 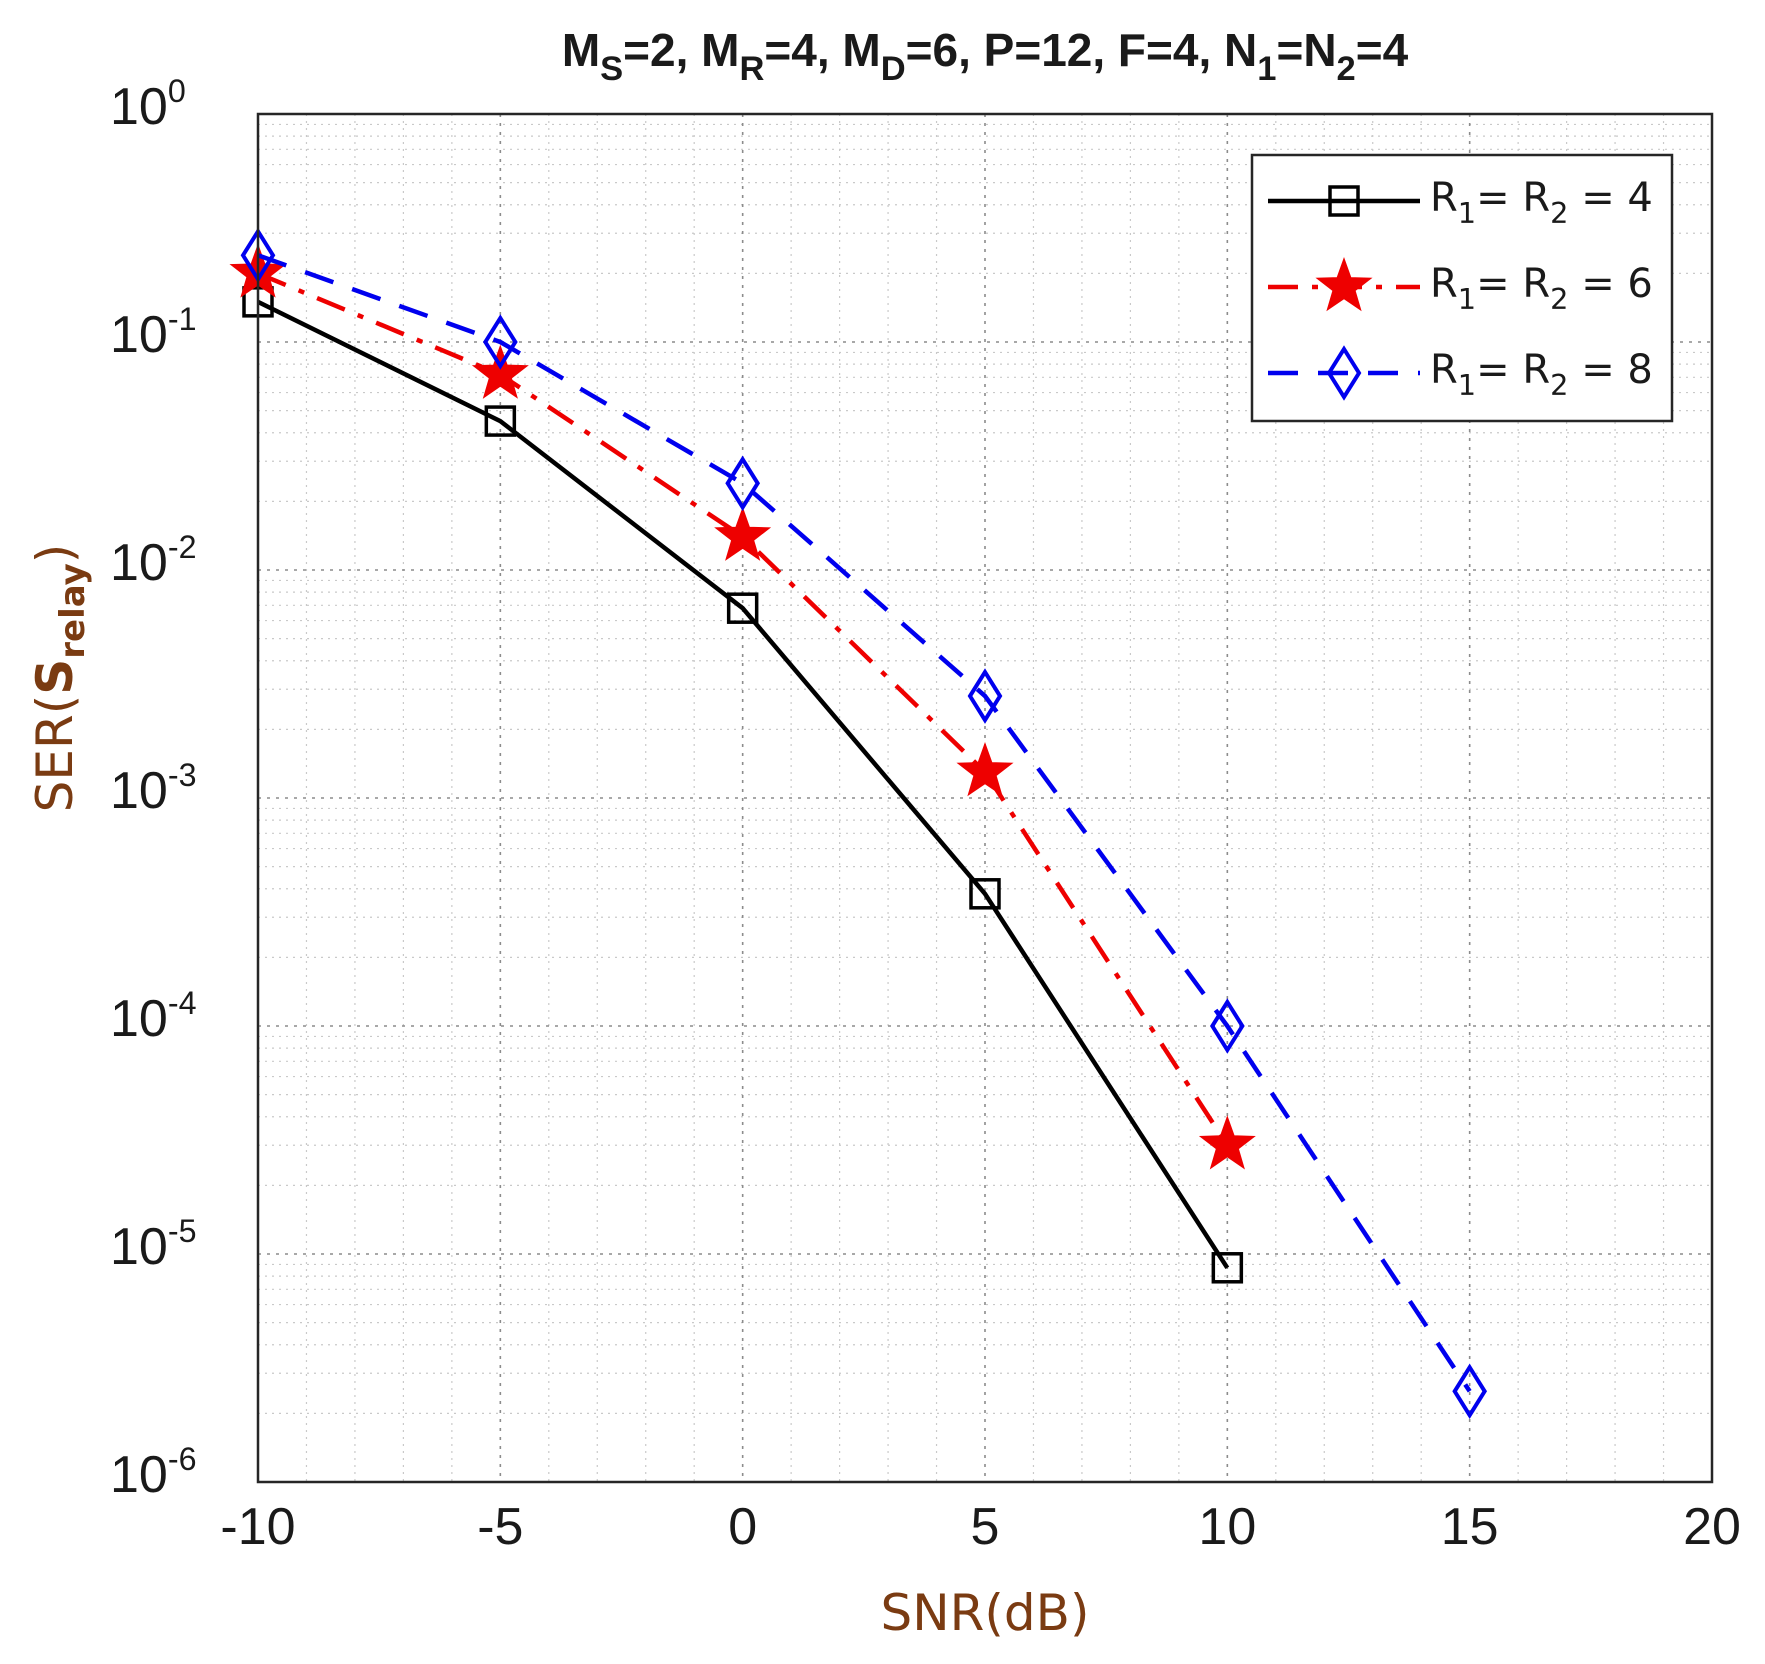 I want to click on legend-label: R1= R2 = 4, so click(x=1541, y=202).